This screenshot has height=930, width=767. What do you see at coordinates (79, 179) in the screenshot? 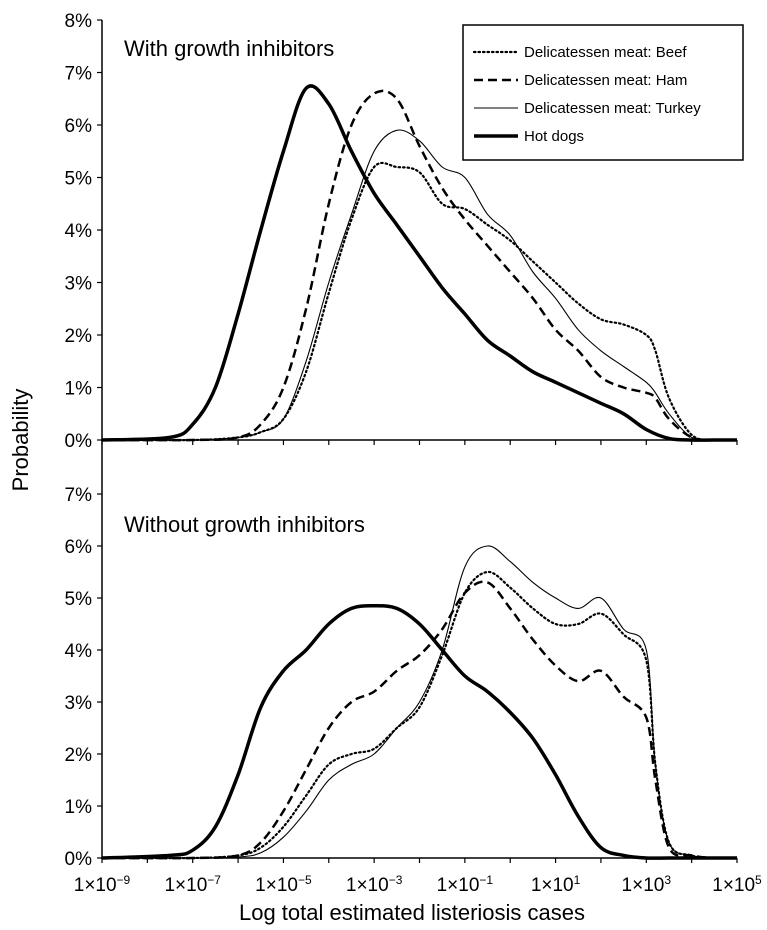
I see `y-tick-label-top: 5%` at bounding box center [79, 179].